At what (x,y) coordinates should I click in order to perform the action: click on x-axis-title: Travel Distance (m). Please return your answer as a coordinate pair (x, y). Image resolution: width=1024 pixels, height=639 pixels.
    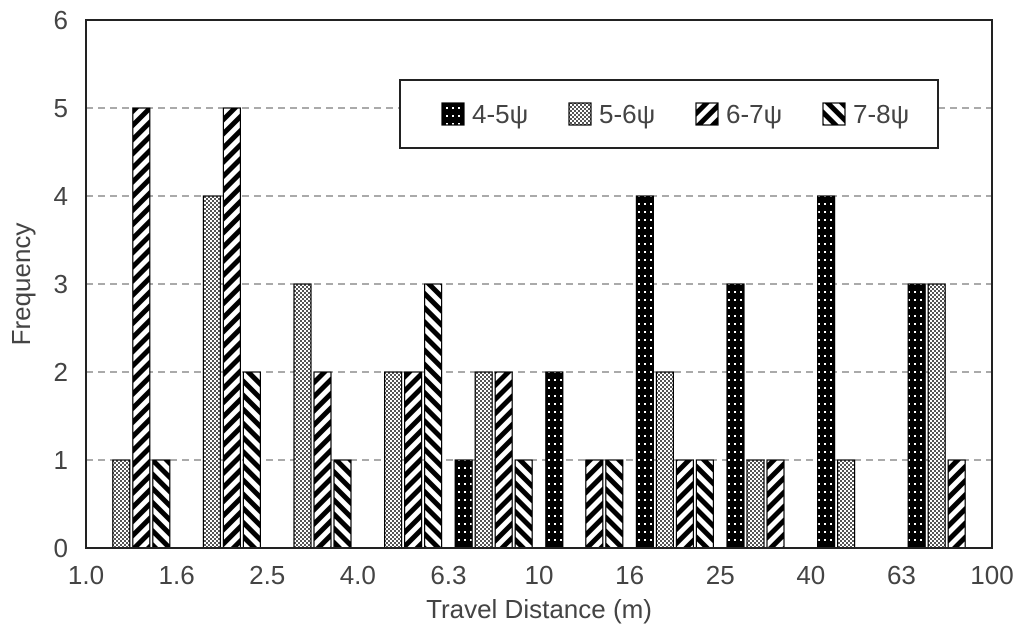
    Looking at the image, I should click on (539, 609).